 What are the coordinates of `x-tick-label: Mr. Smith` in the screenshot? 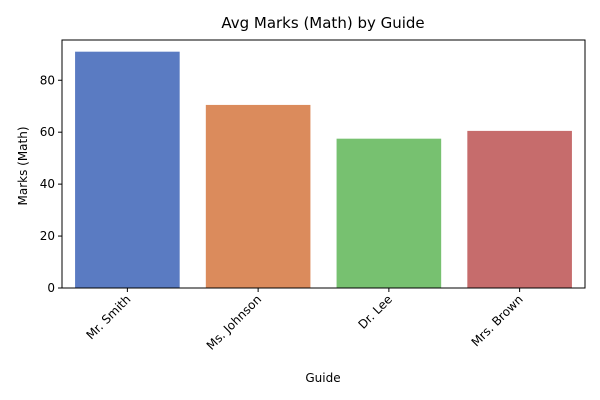 It's located at (108, 317).